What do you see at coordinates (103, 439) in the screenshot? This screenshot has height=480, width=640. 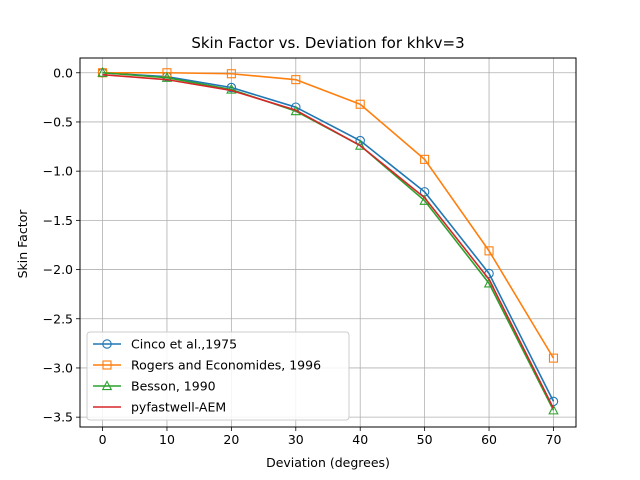 I see `x-tick-label: 0` at bounding box center [103, 439].